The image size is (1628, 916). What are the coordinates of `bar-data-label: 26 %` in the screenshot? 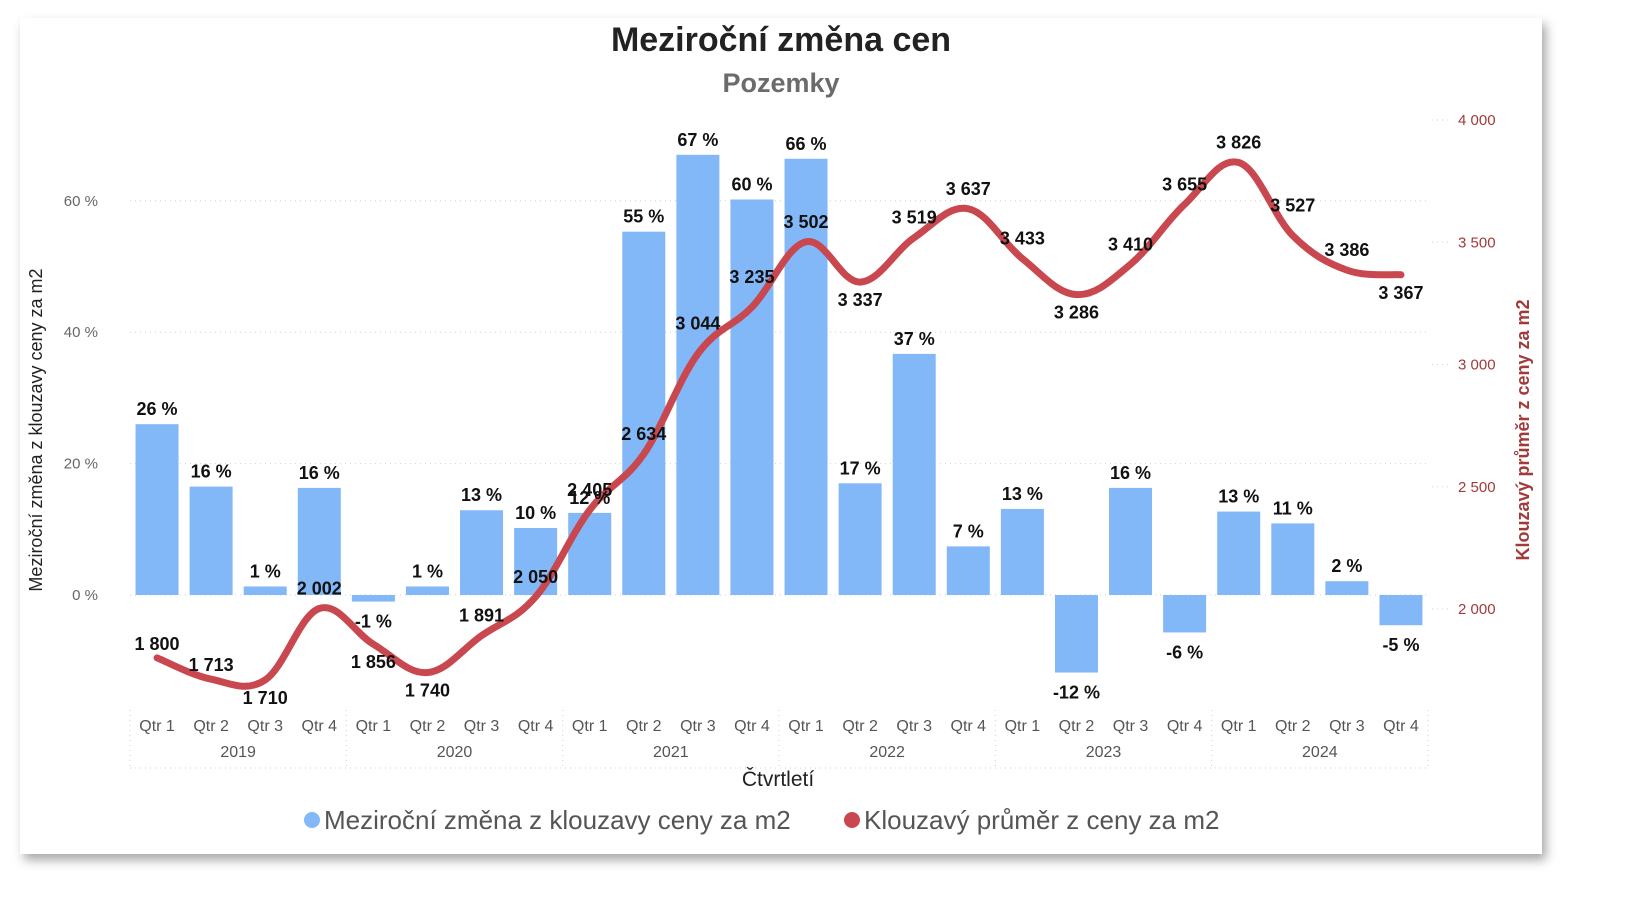 It's located at (157, 409).